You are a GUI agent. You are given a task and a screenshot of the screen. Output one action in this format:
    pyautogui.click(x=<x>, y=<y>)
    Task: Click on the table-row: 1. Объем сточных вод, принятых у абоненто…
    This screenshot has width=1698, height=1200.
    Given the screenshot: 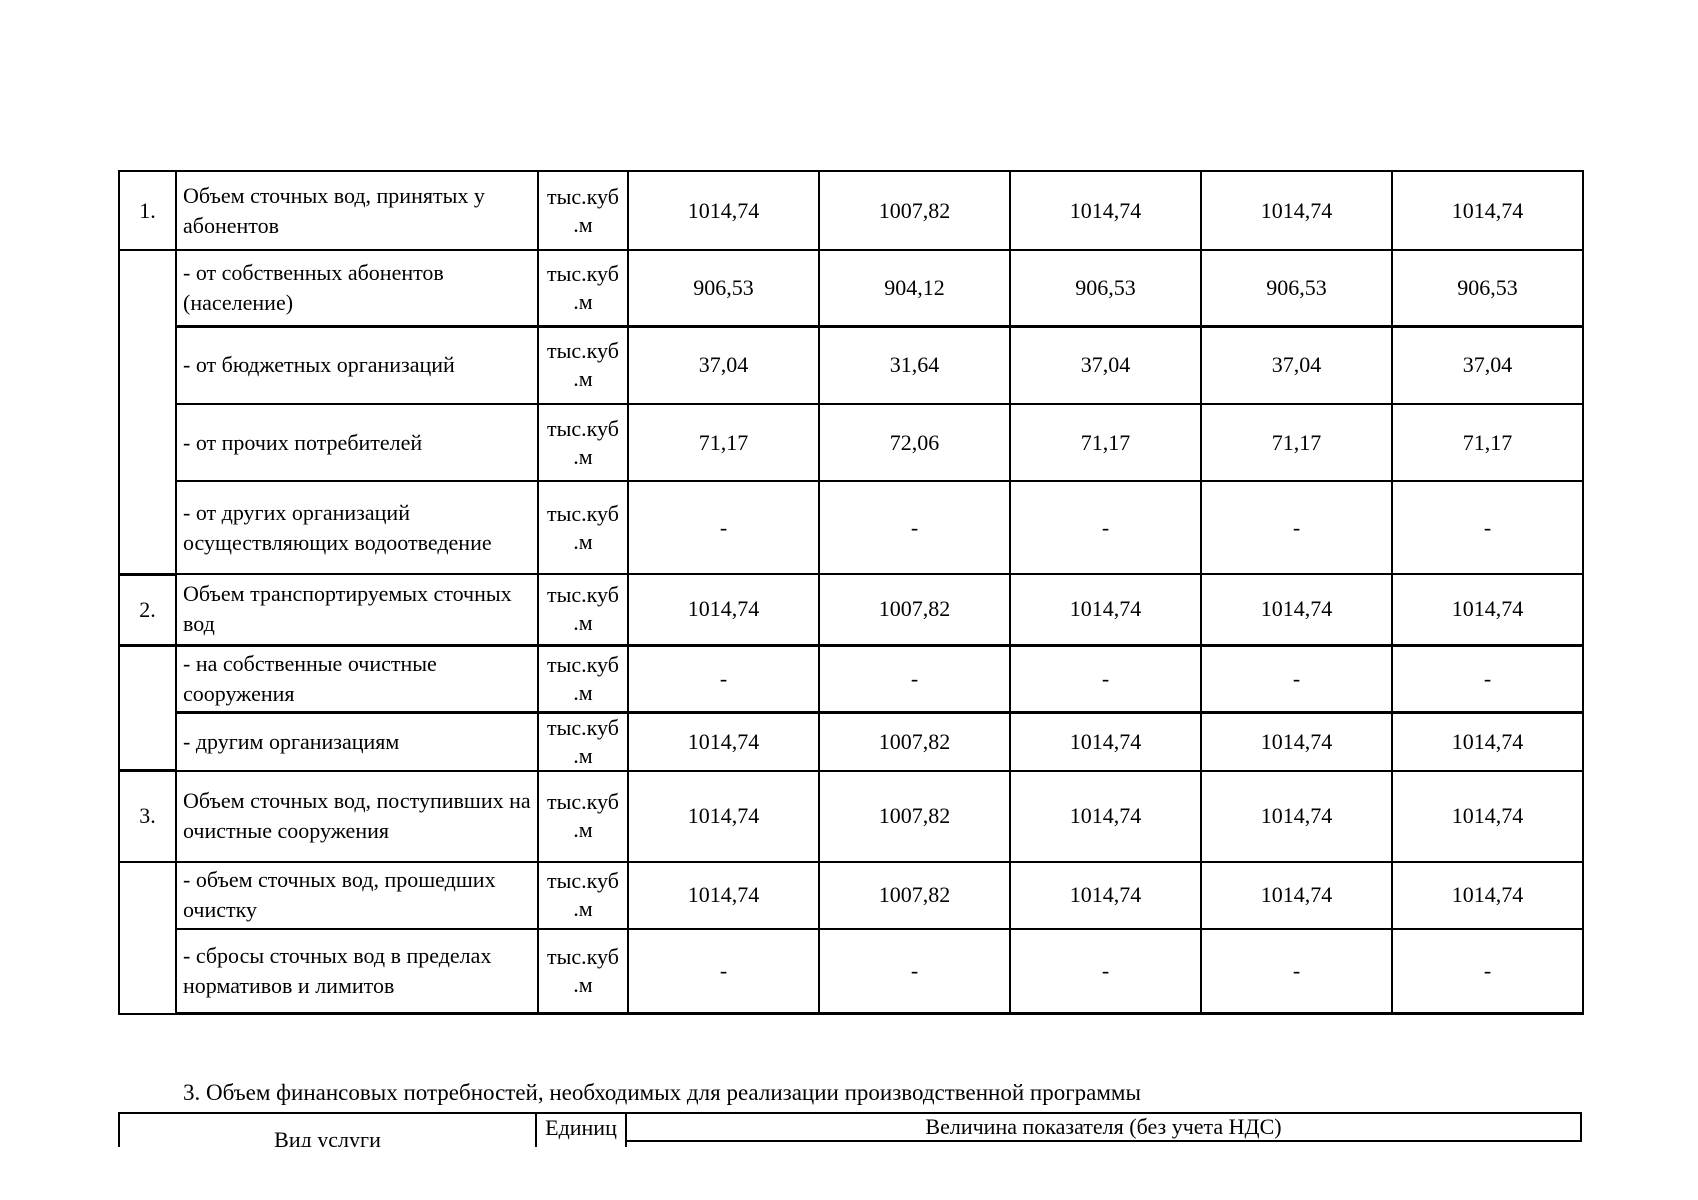 What is the action you would take?
    pyautogui.click(x=851, y=210)
    